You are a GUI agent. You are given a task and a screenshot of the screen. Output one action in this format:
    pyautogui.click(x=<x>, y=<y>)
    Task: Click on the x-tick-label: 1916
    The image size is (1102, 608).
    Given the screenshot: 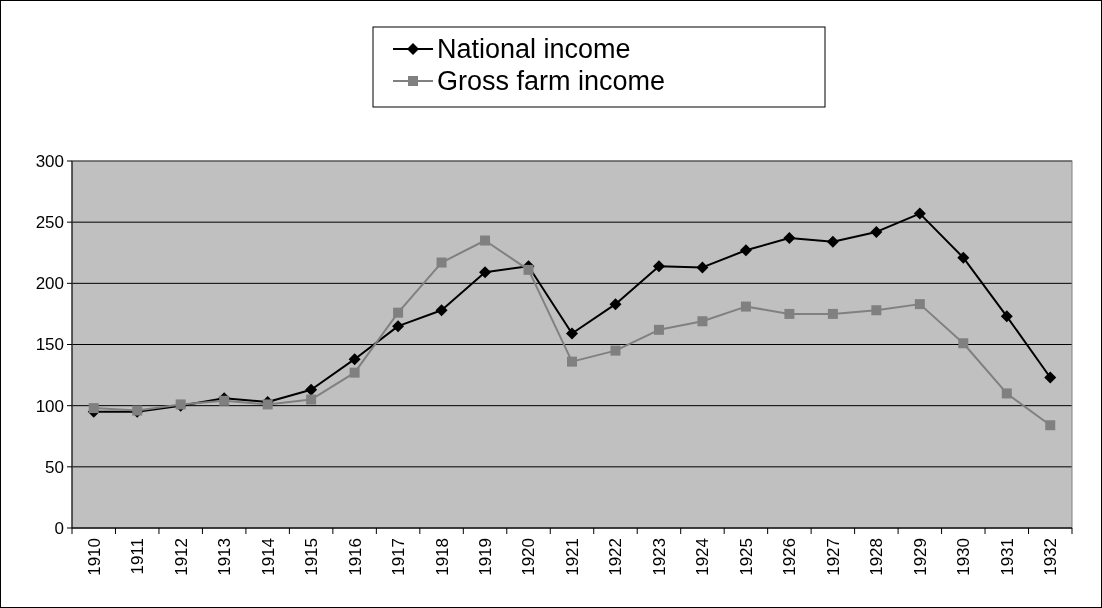 What is the action you would take?
    pyautogui.click(x=355, y=557)
    